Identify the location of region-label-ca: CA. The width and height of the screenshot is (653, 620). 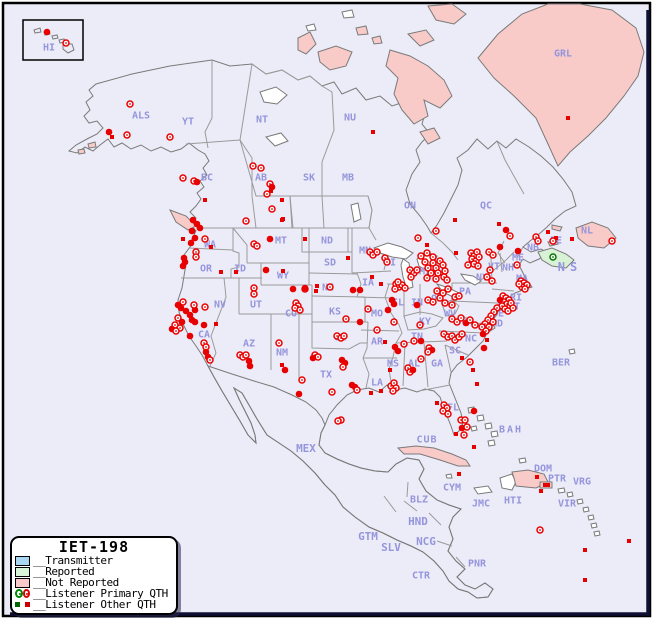
(204, 335).